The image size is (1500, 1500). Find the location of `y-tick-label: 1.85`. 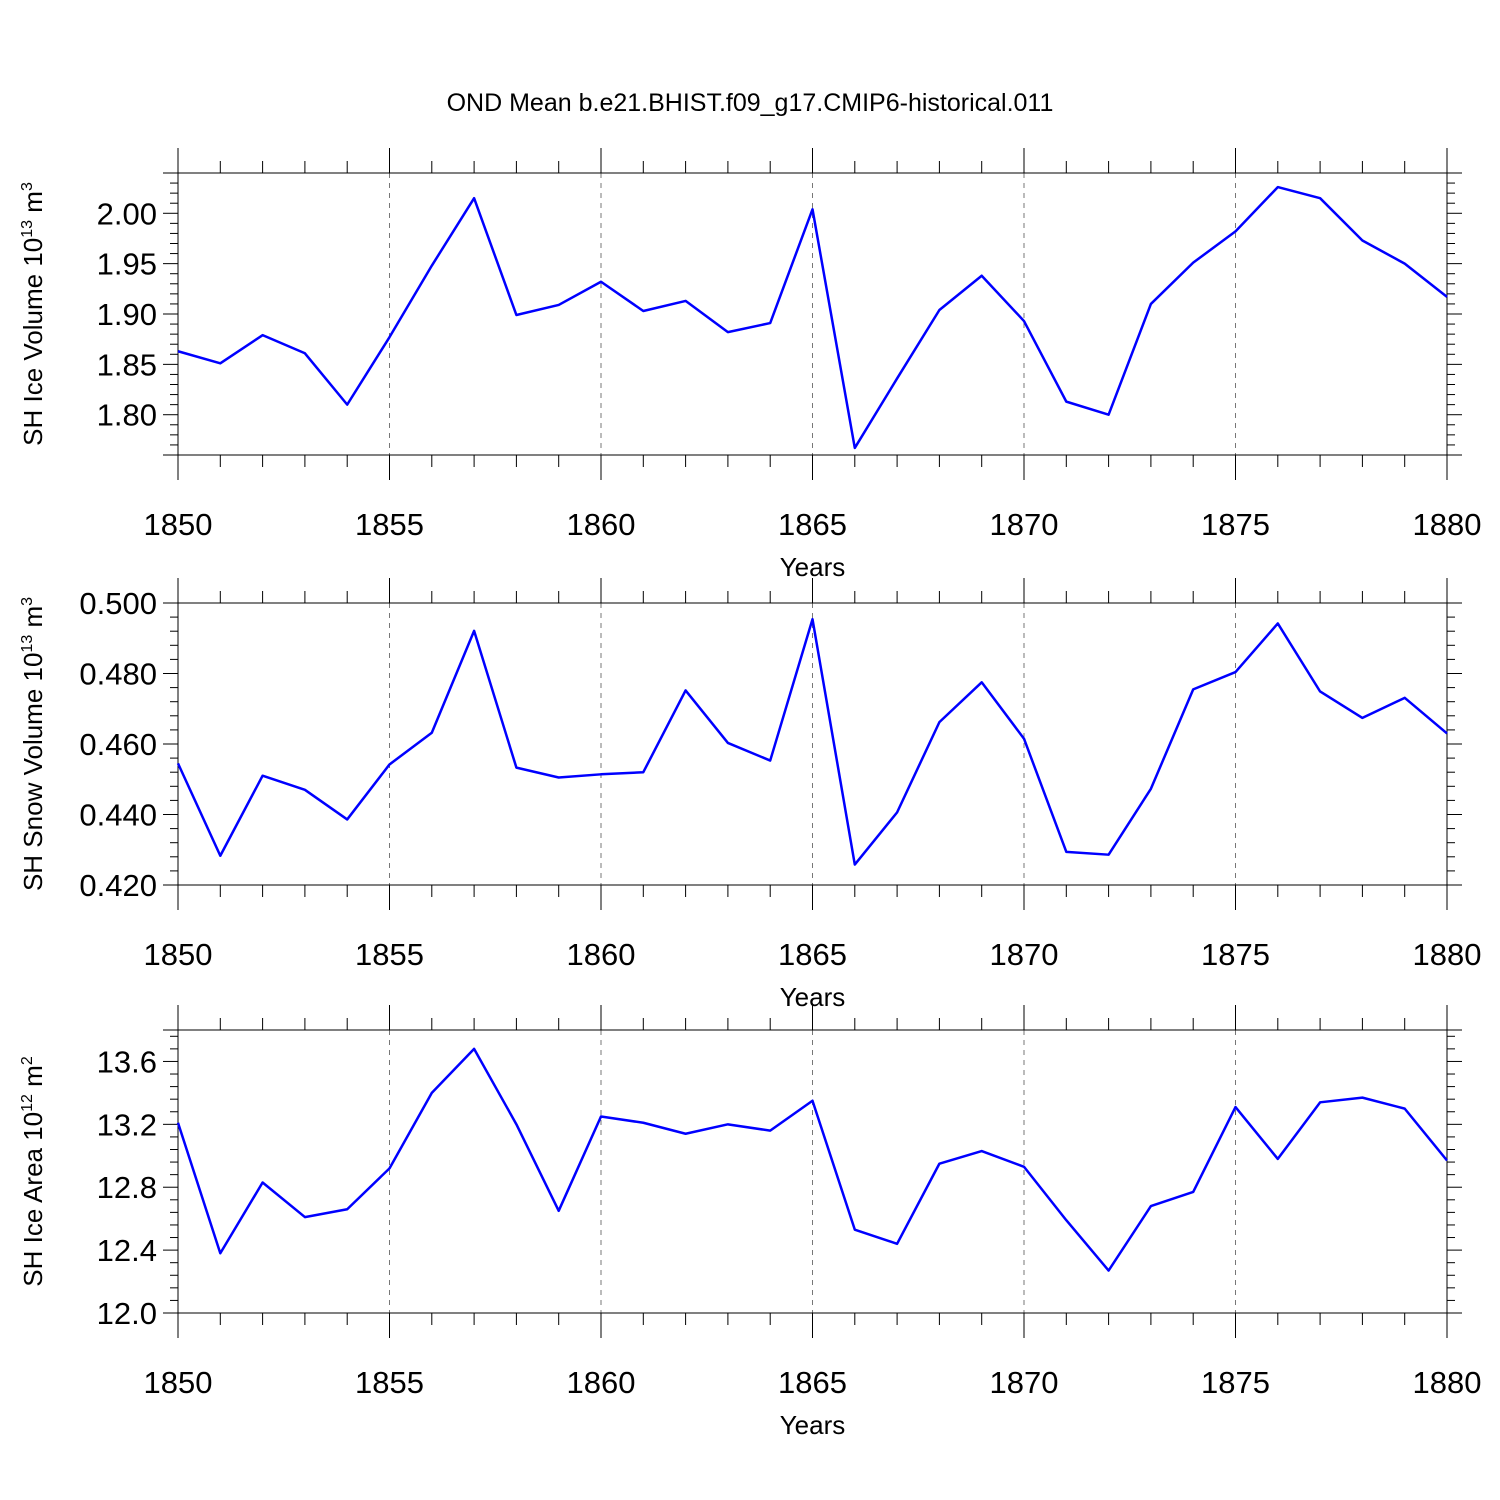

y-tick-label: 1.85 is located at coordinates (127, 364).